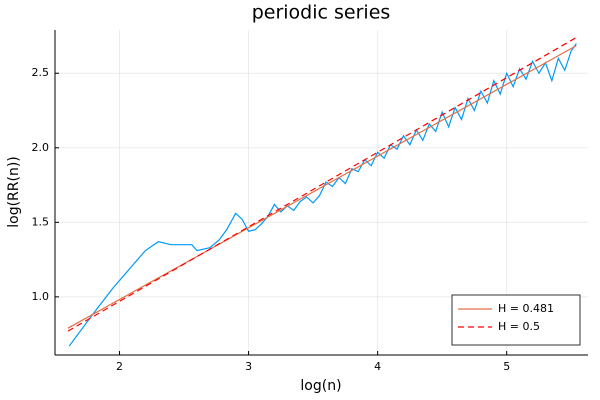  Describe the element at coordinates (41, 147) in the screenshot. I see `y-tick-label: 2.0` at that location.